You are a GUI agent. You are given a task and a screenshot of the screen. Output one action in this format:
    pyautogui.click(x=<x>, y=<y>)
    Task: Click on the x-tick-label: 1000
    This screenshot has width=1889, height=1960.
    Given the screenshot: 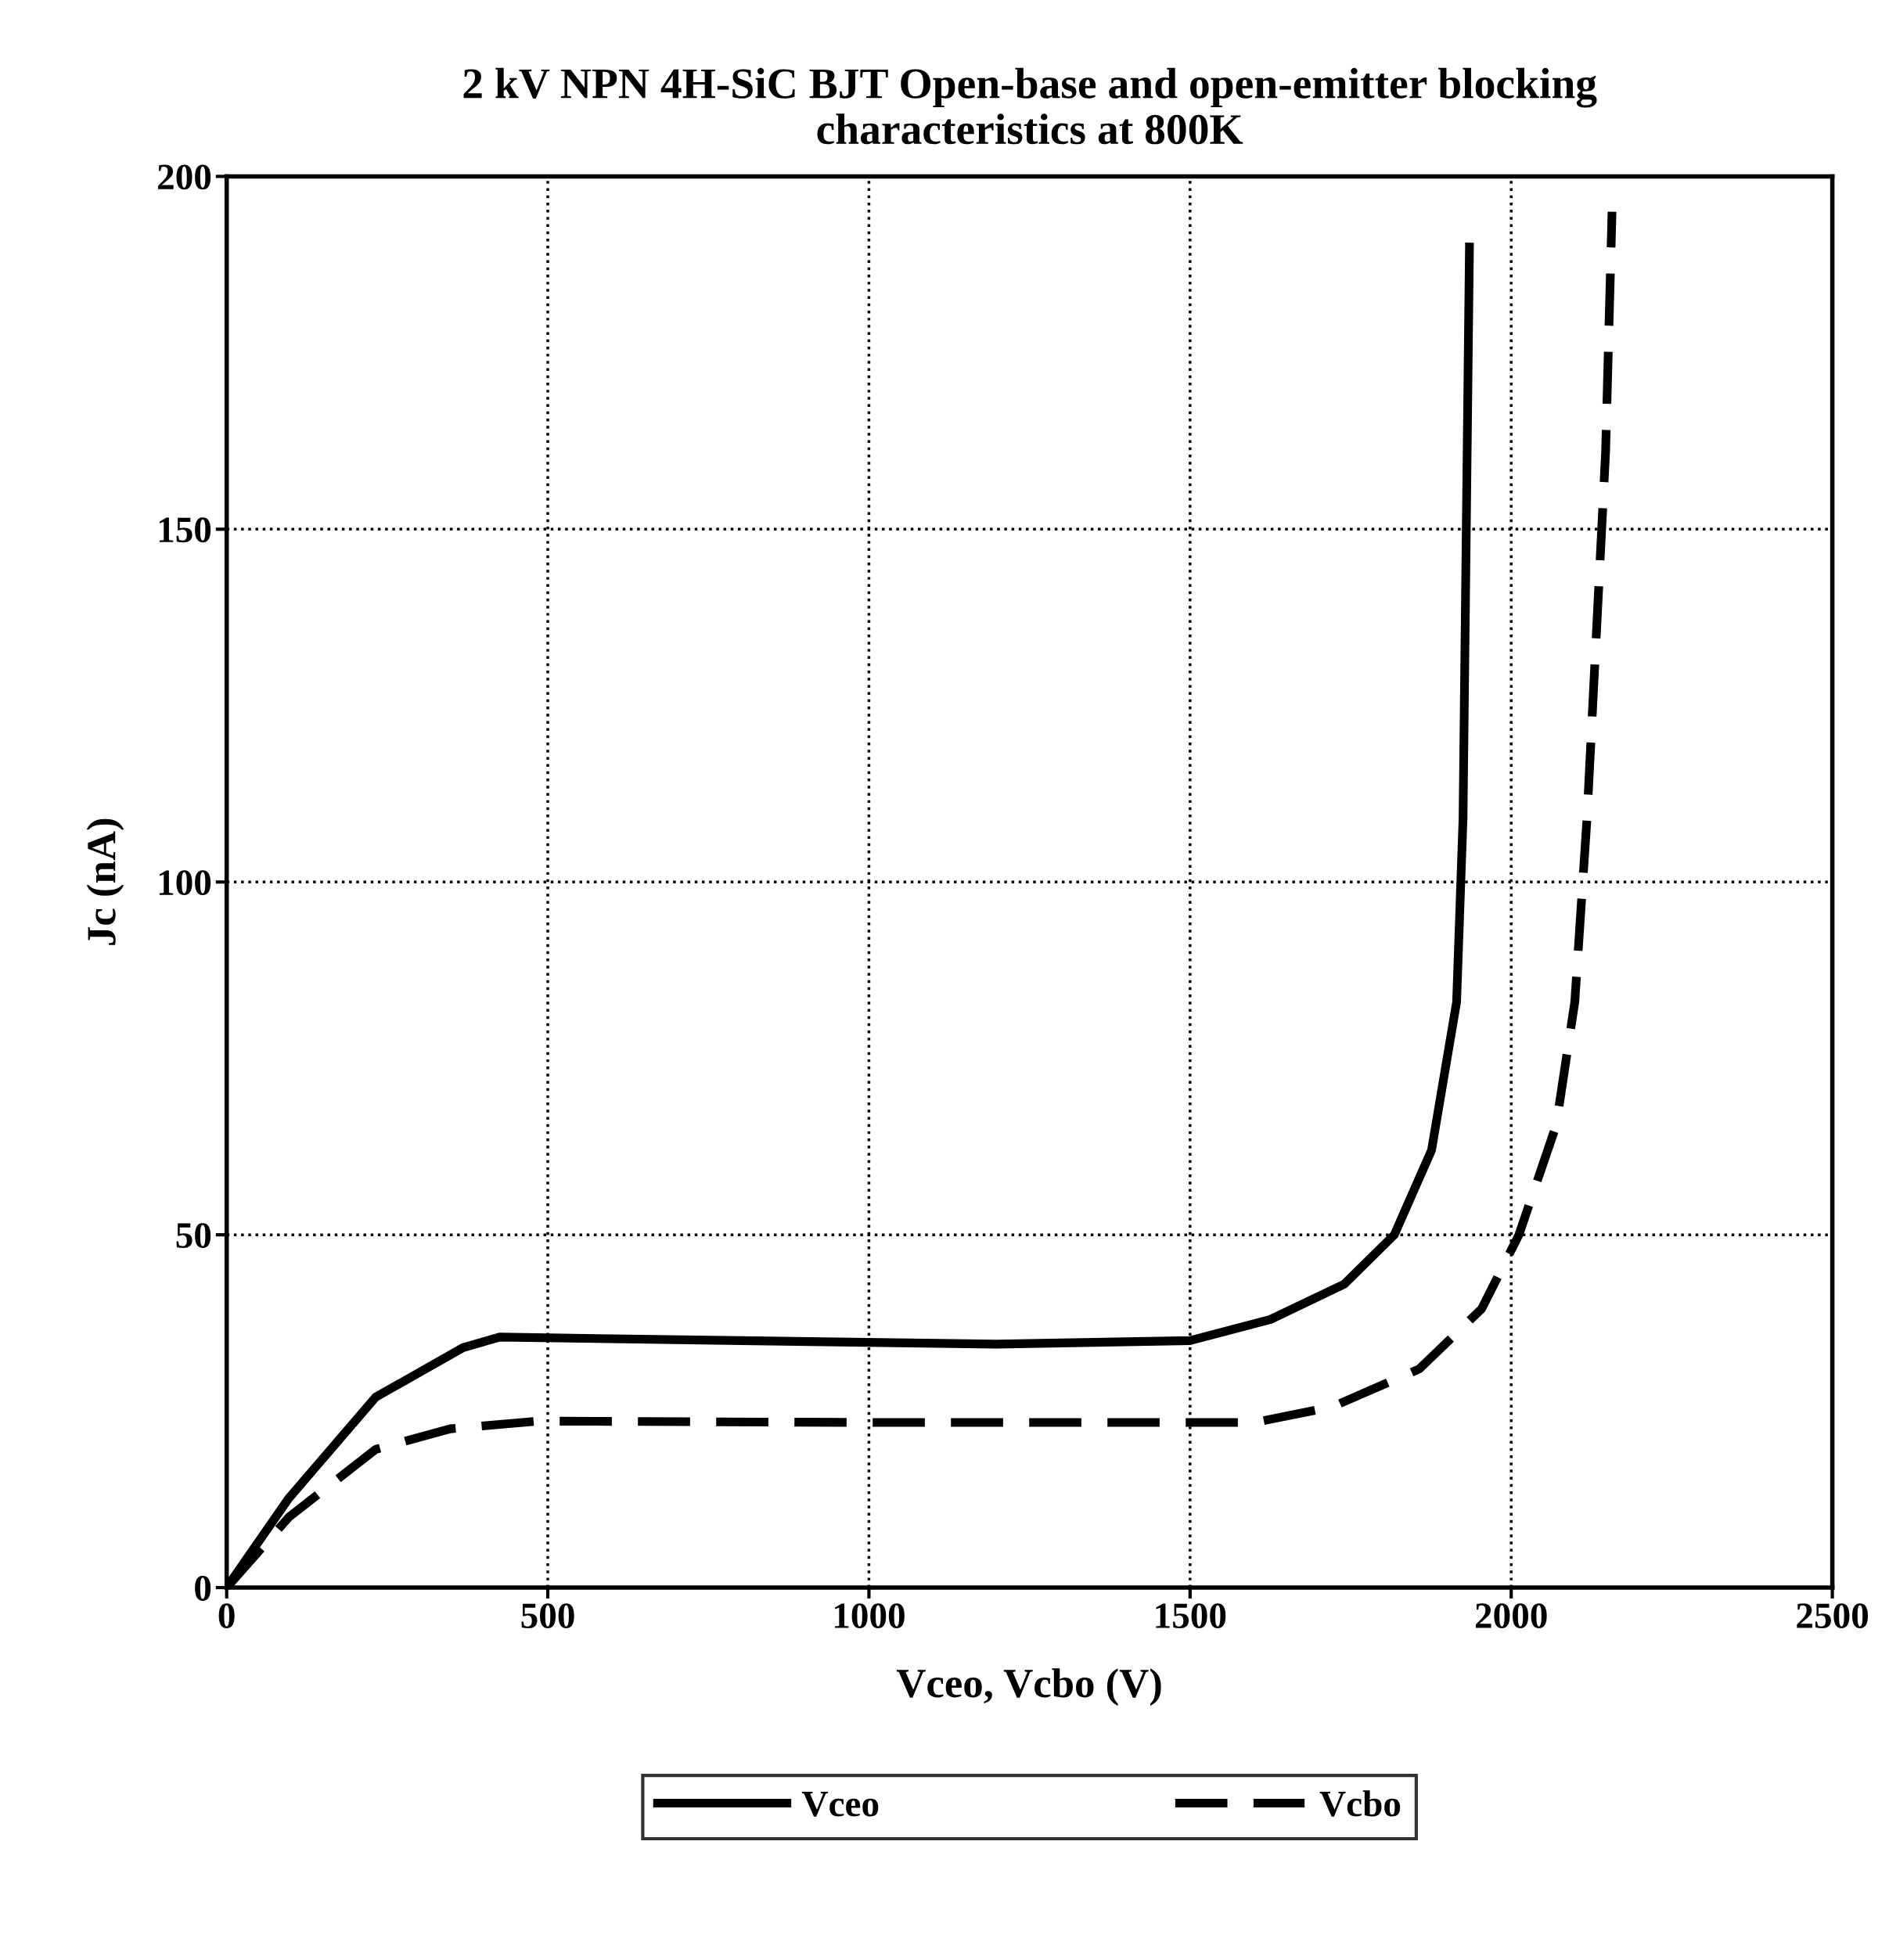 What is the action you would take?
    pyautogui.click(x=870, y=1616)
    